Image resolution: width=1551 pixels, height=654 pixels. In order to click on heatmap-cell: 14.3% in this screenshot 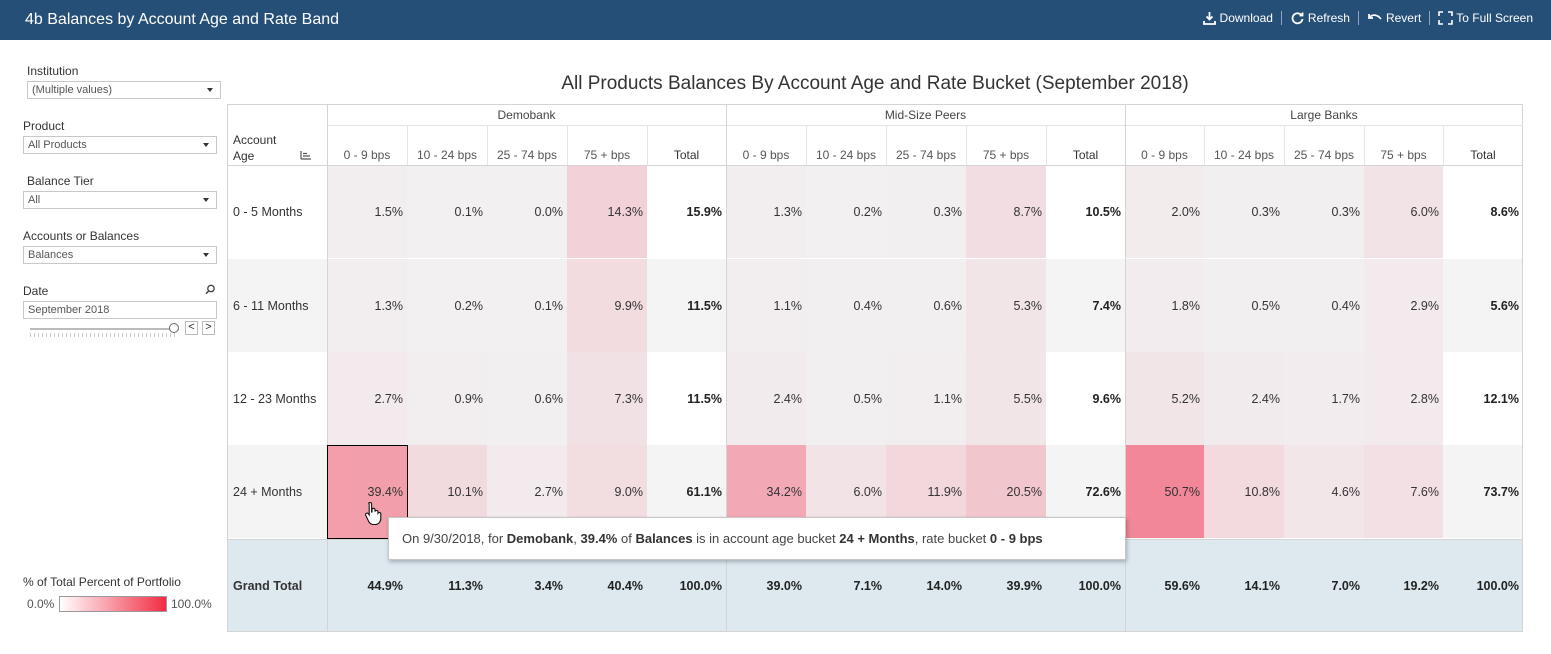, I will do `click(607, 211)`.